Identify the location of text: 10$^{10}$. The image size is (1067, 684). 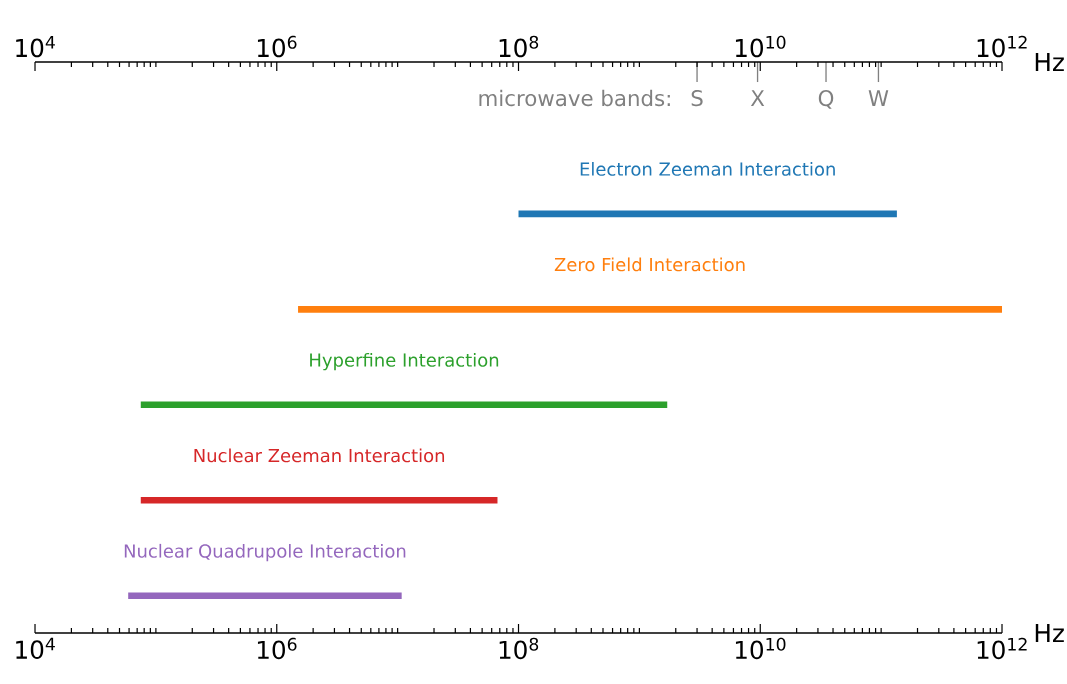
(760, 46).